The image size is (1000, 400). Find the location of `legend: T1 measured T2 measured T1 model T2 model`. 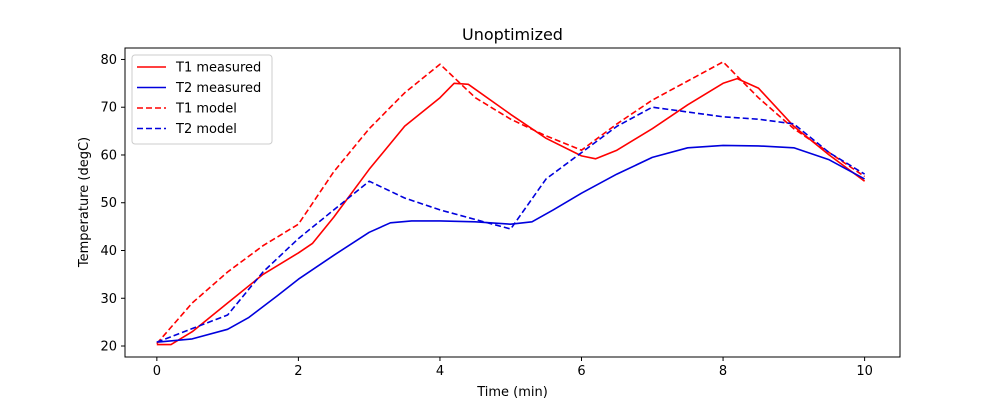

legend: T1 measured T2 measured T1 model T2 model is located at coordinates (202, 99).